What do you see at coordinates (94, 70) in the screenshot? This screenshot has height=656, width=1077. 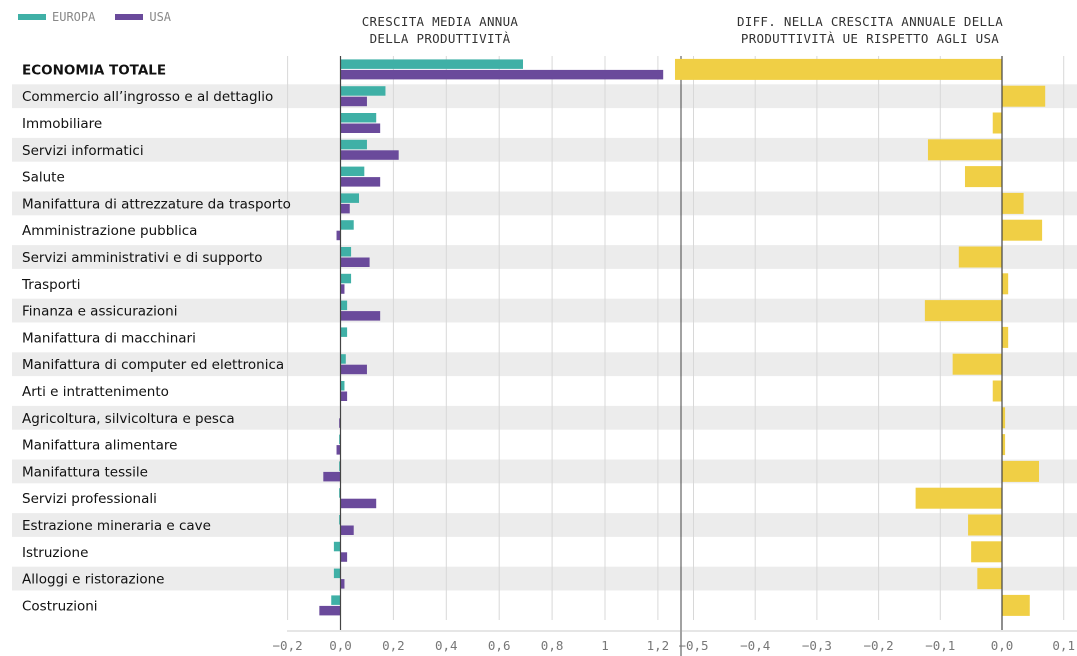 I see `category-label: ECONOMIA TOTALE` at bounding box center [94, 70].